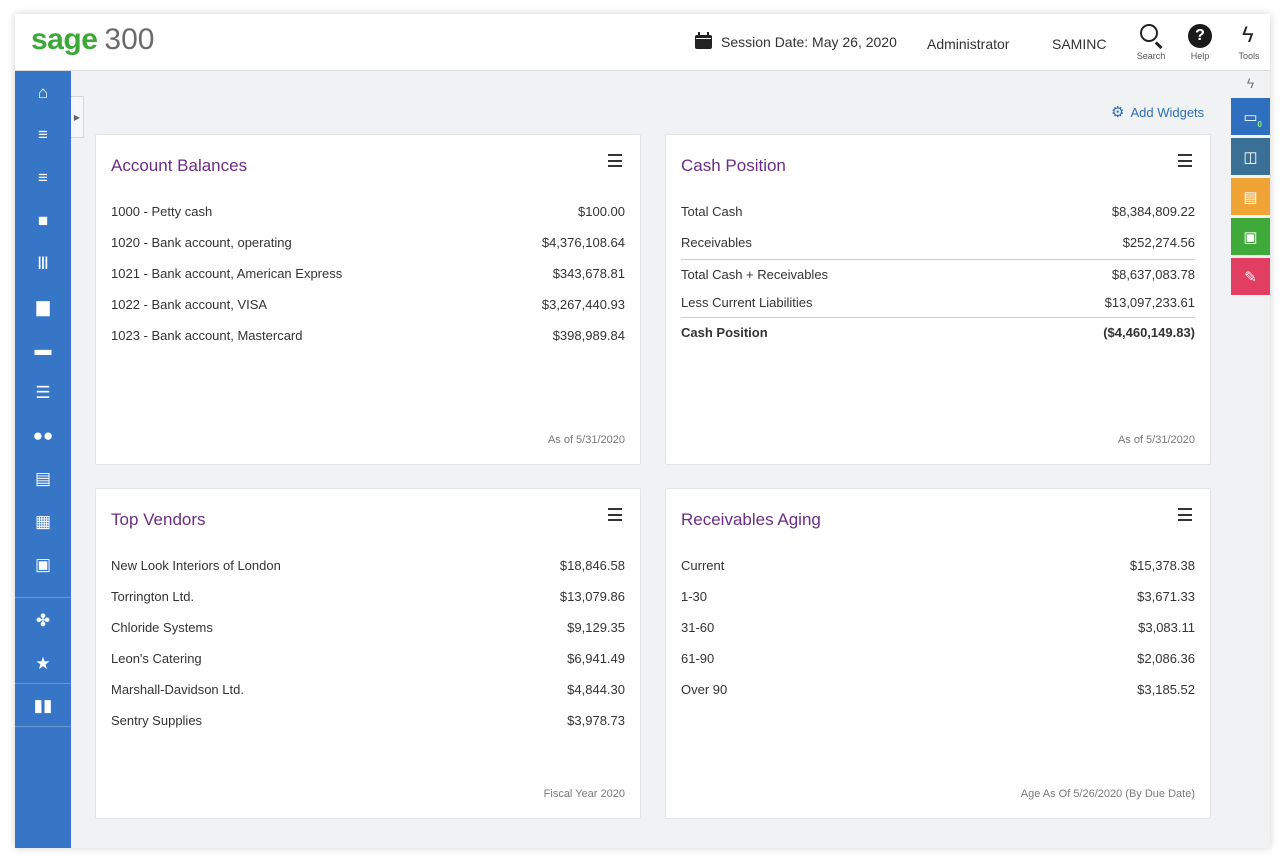  I want to click on row-label: Torrington Ltd., so click(153, 596).